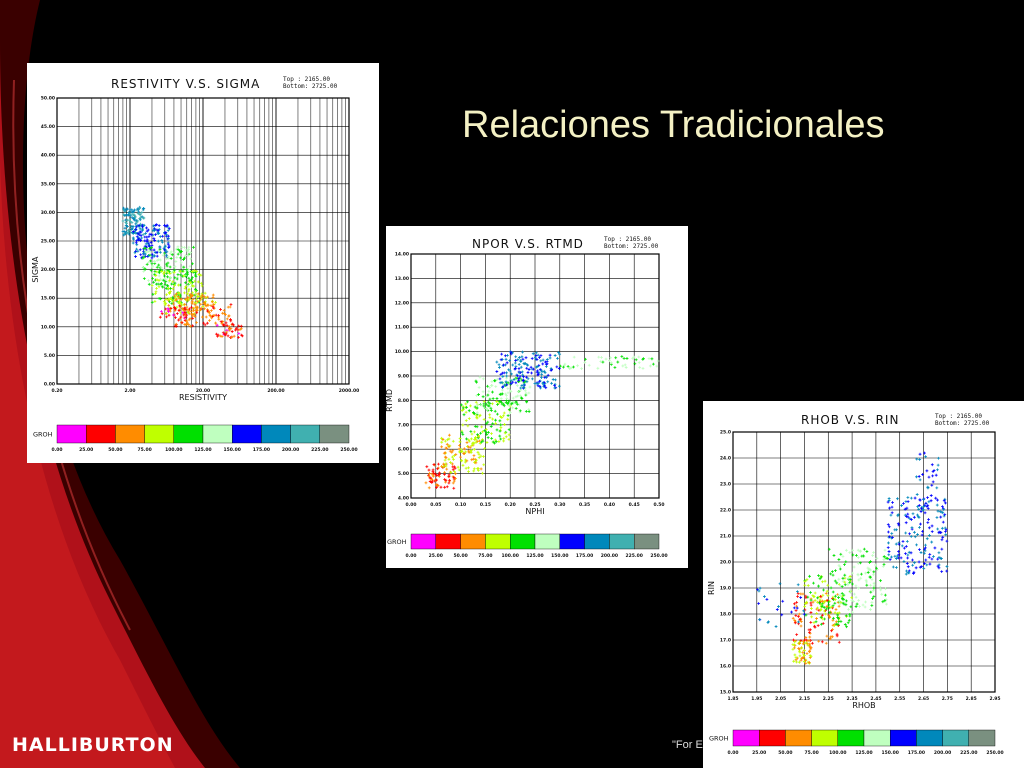  Describe the element at coordinates (725, 433) in the screenshot. I see `y-tick-label: 25.0` at that location.